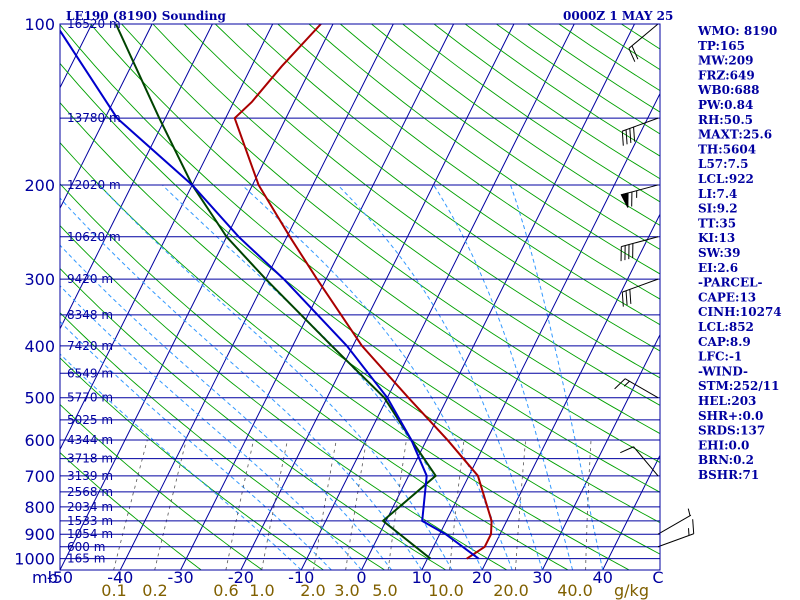  Describe the element at coordinates (301, 577) in the screenshot. I see `temperature-tick-label: -10` at that location.